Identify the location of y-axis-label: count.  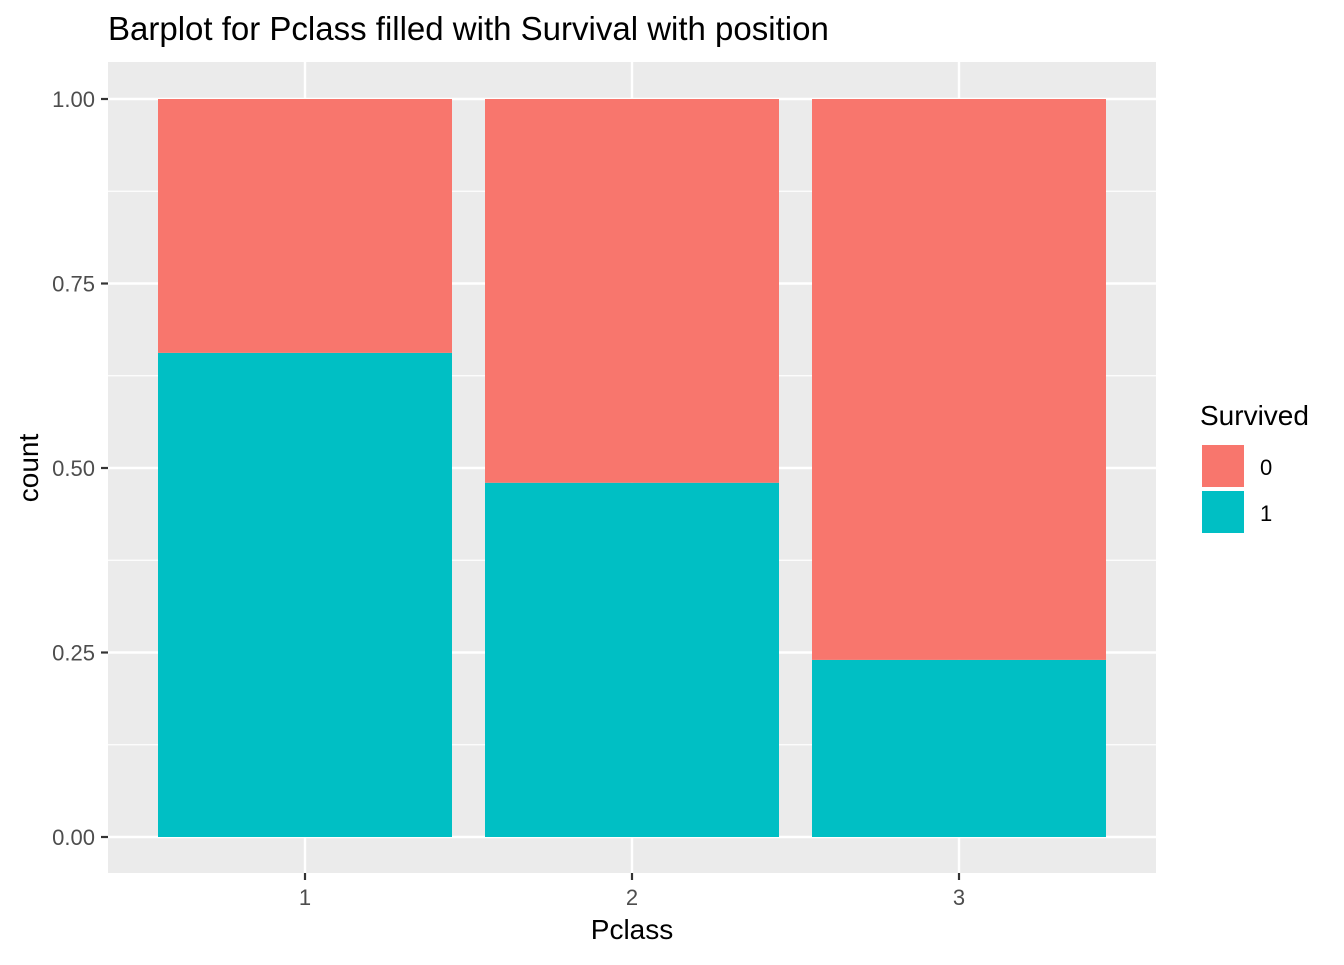
(28, 468).